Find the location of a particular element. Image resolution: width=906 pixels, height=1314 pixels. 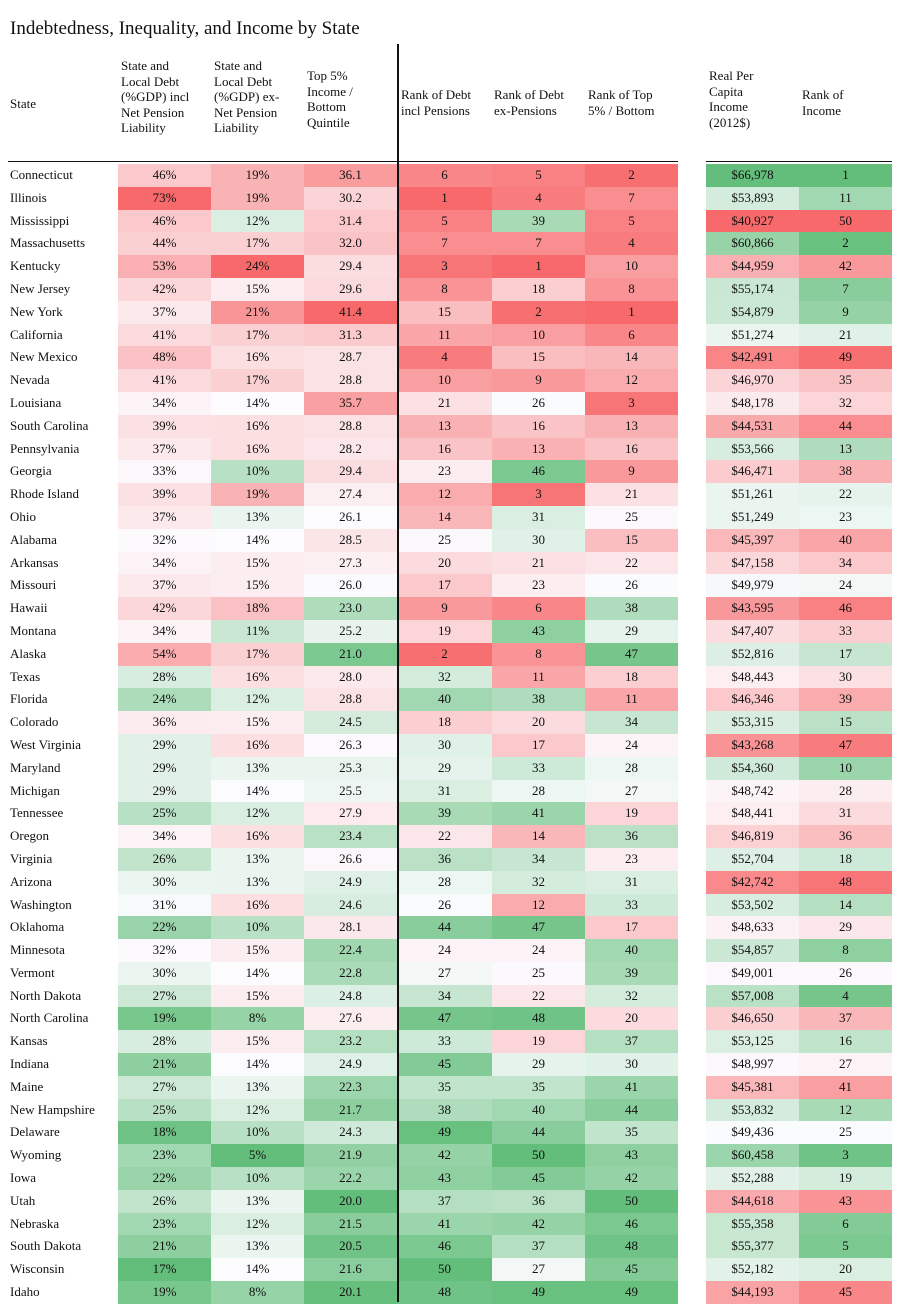

cell-debt-incl: 37% is located at coordinates (164, 586).